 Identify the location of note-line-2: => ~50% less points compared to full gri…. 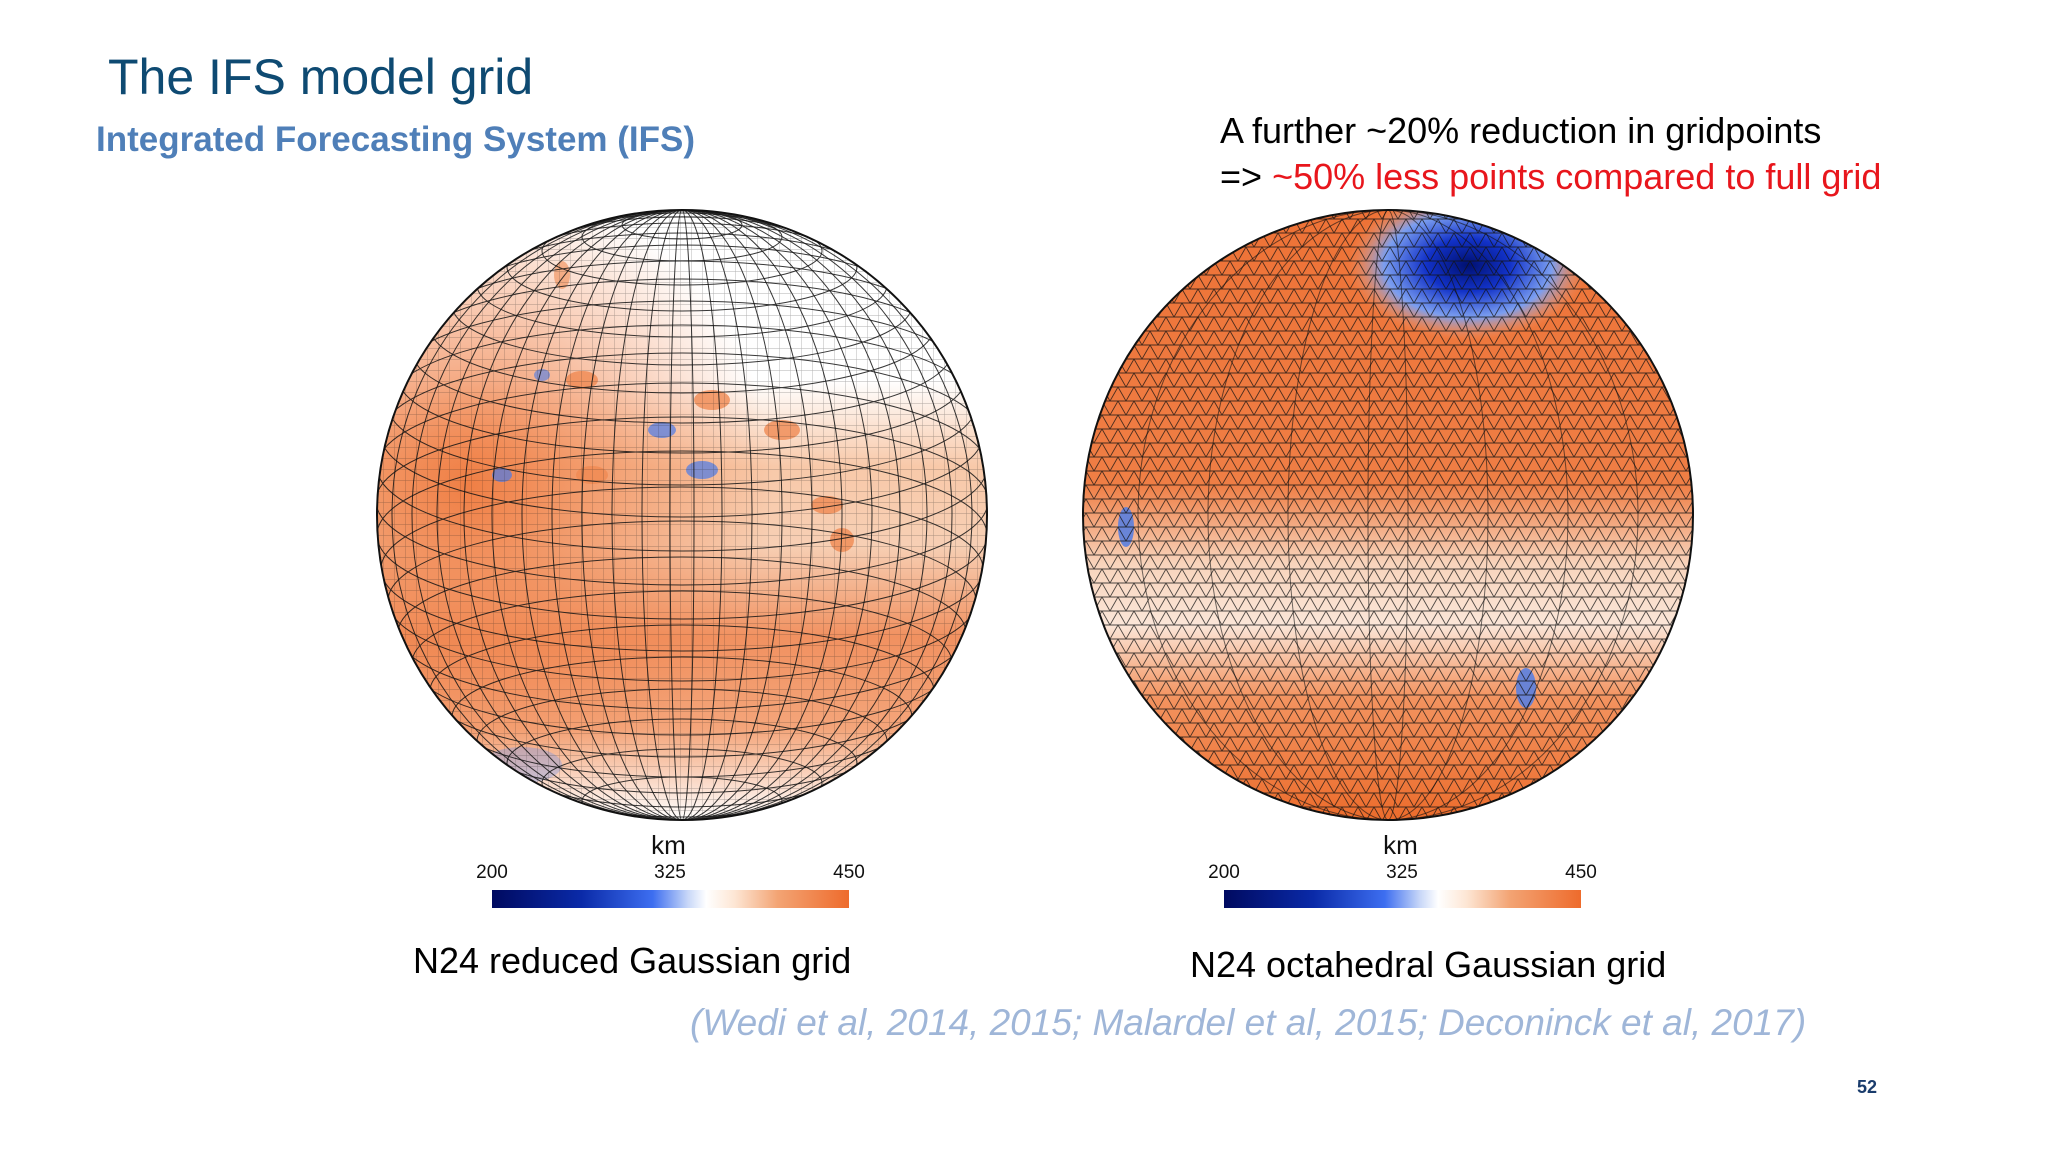
(1550, 177).